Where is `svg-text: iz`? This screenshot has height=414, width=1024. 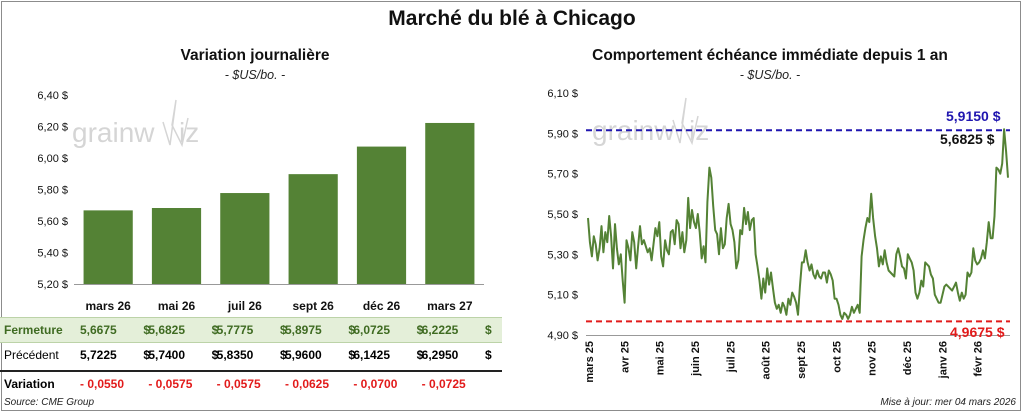 svg-text: iz is located at coordinates (189, 132).